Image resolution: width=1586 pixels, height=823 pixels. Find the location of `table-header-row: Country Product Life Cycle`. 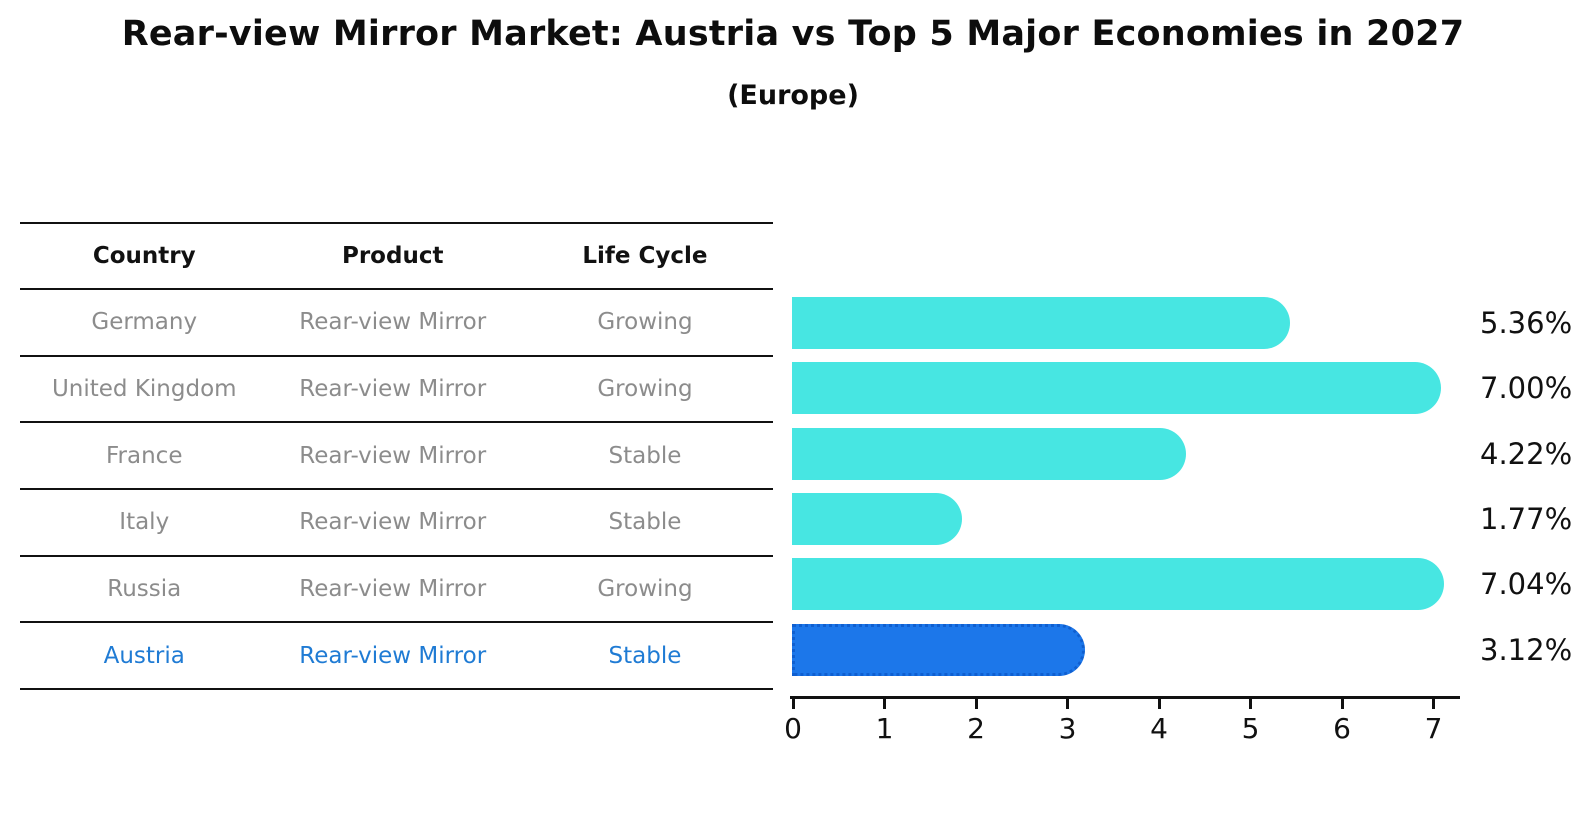

table-header-row: Country Product Life Cycle is located at coordinates (396, 257).